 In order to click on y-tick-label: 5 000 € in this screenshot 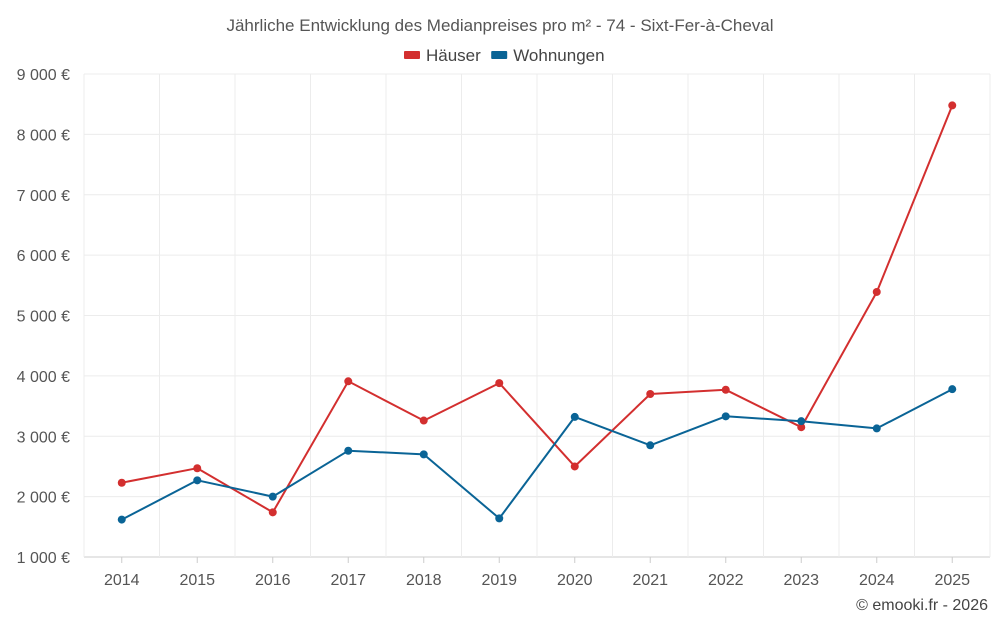, I will do `click(43, 317)`.